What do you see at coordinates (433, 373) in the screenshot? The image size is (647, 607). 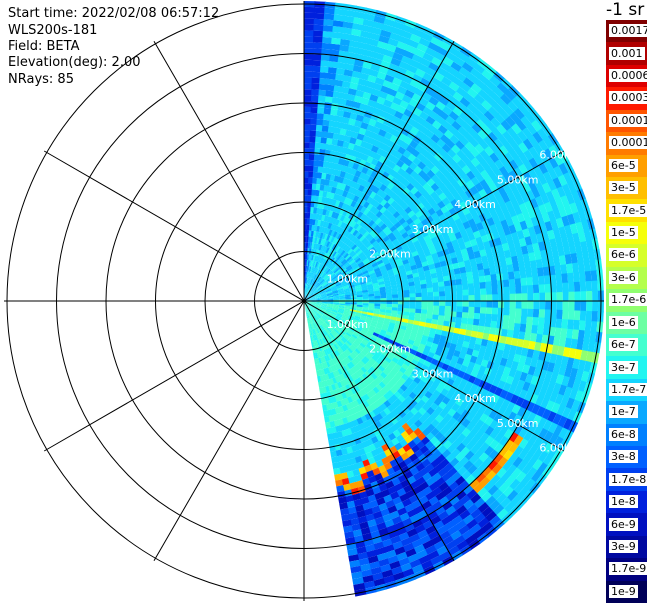 I see `range-ring-label: 3.00km` at bounding box center [433, 373].